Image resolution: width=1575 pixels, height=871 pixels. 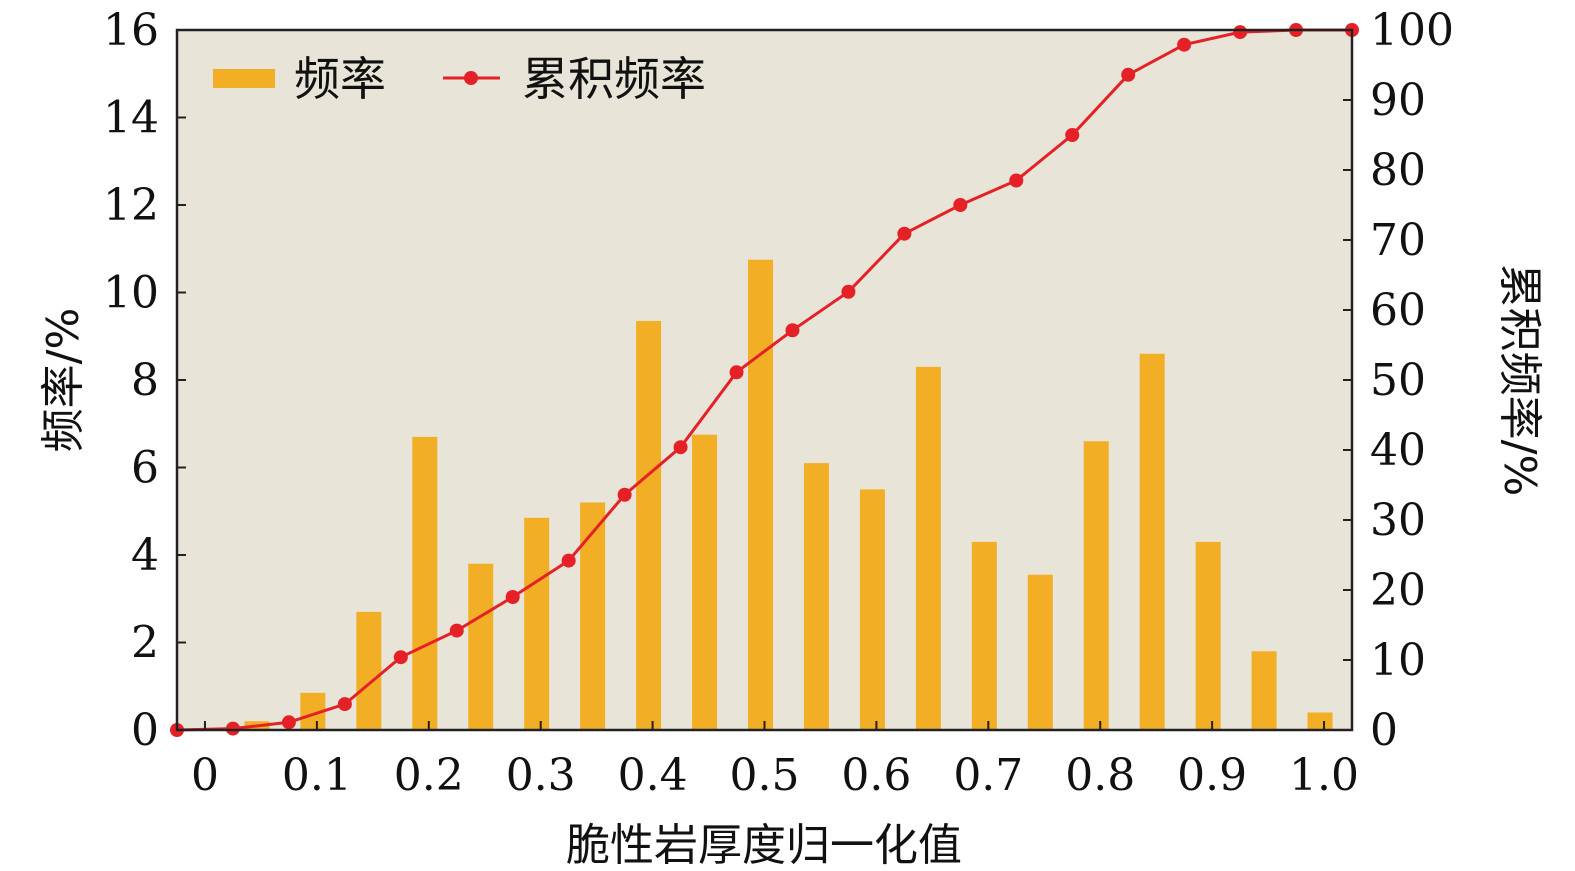 I want to click on right-tick-label-4: 40, so click(x=1398, y=450).